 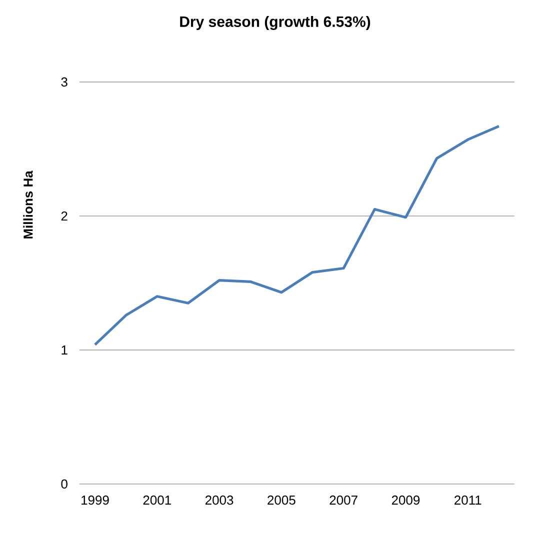 I want to click on y-axis-title: Millions Ha, so click(x=28, y=204).